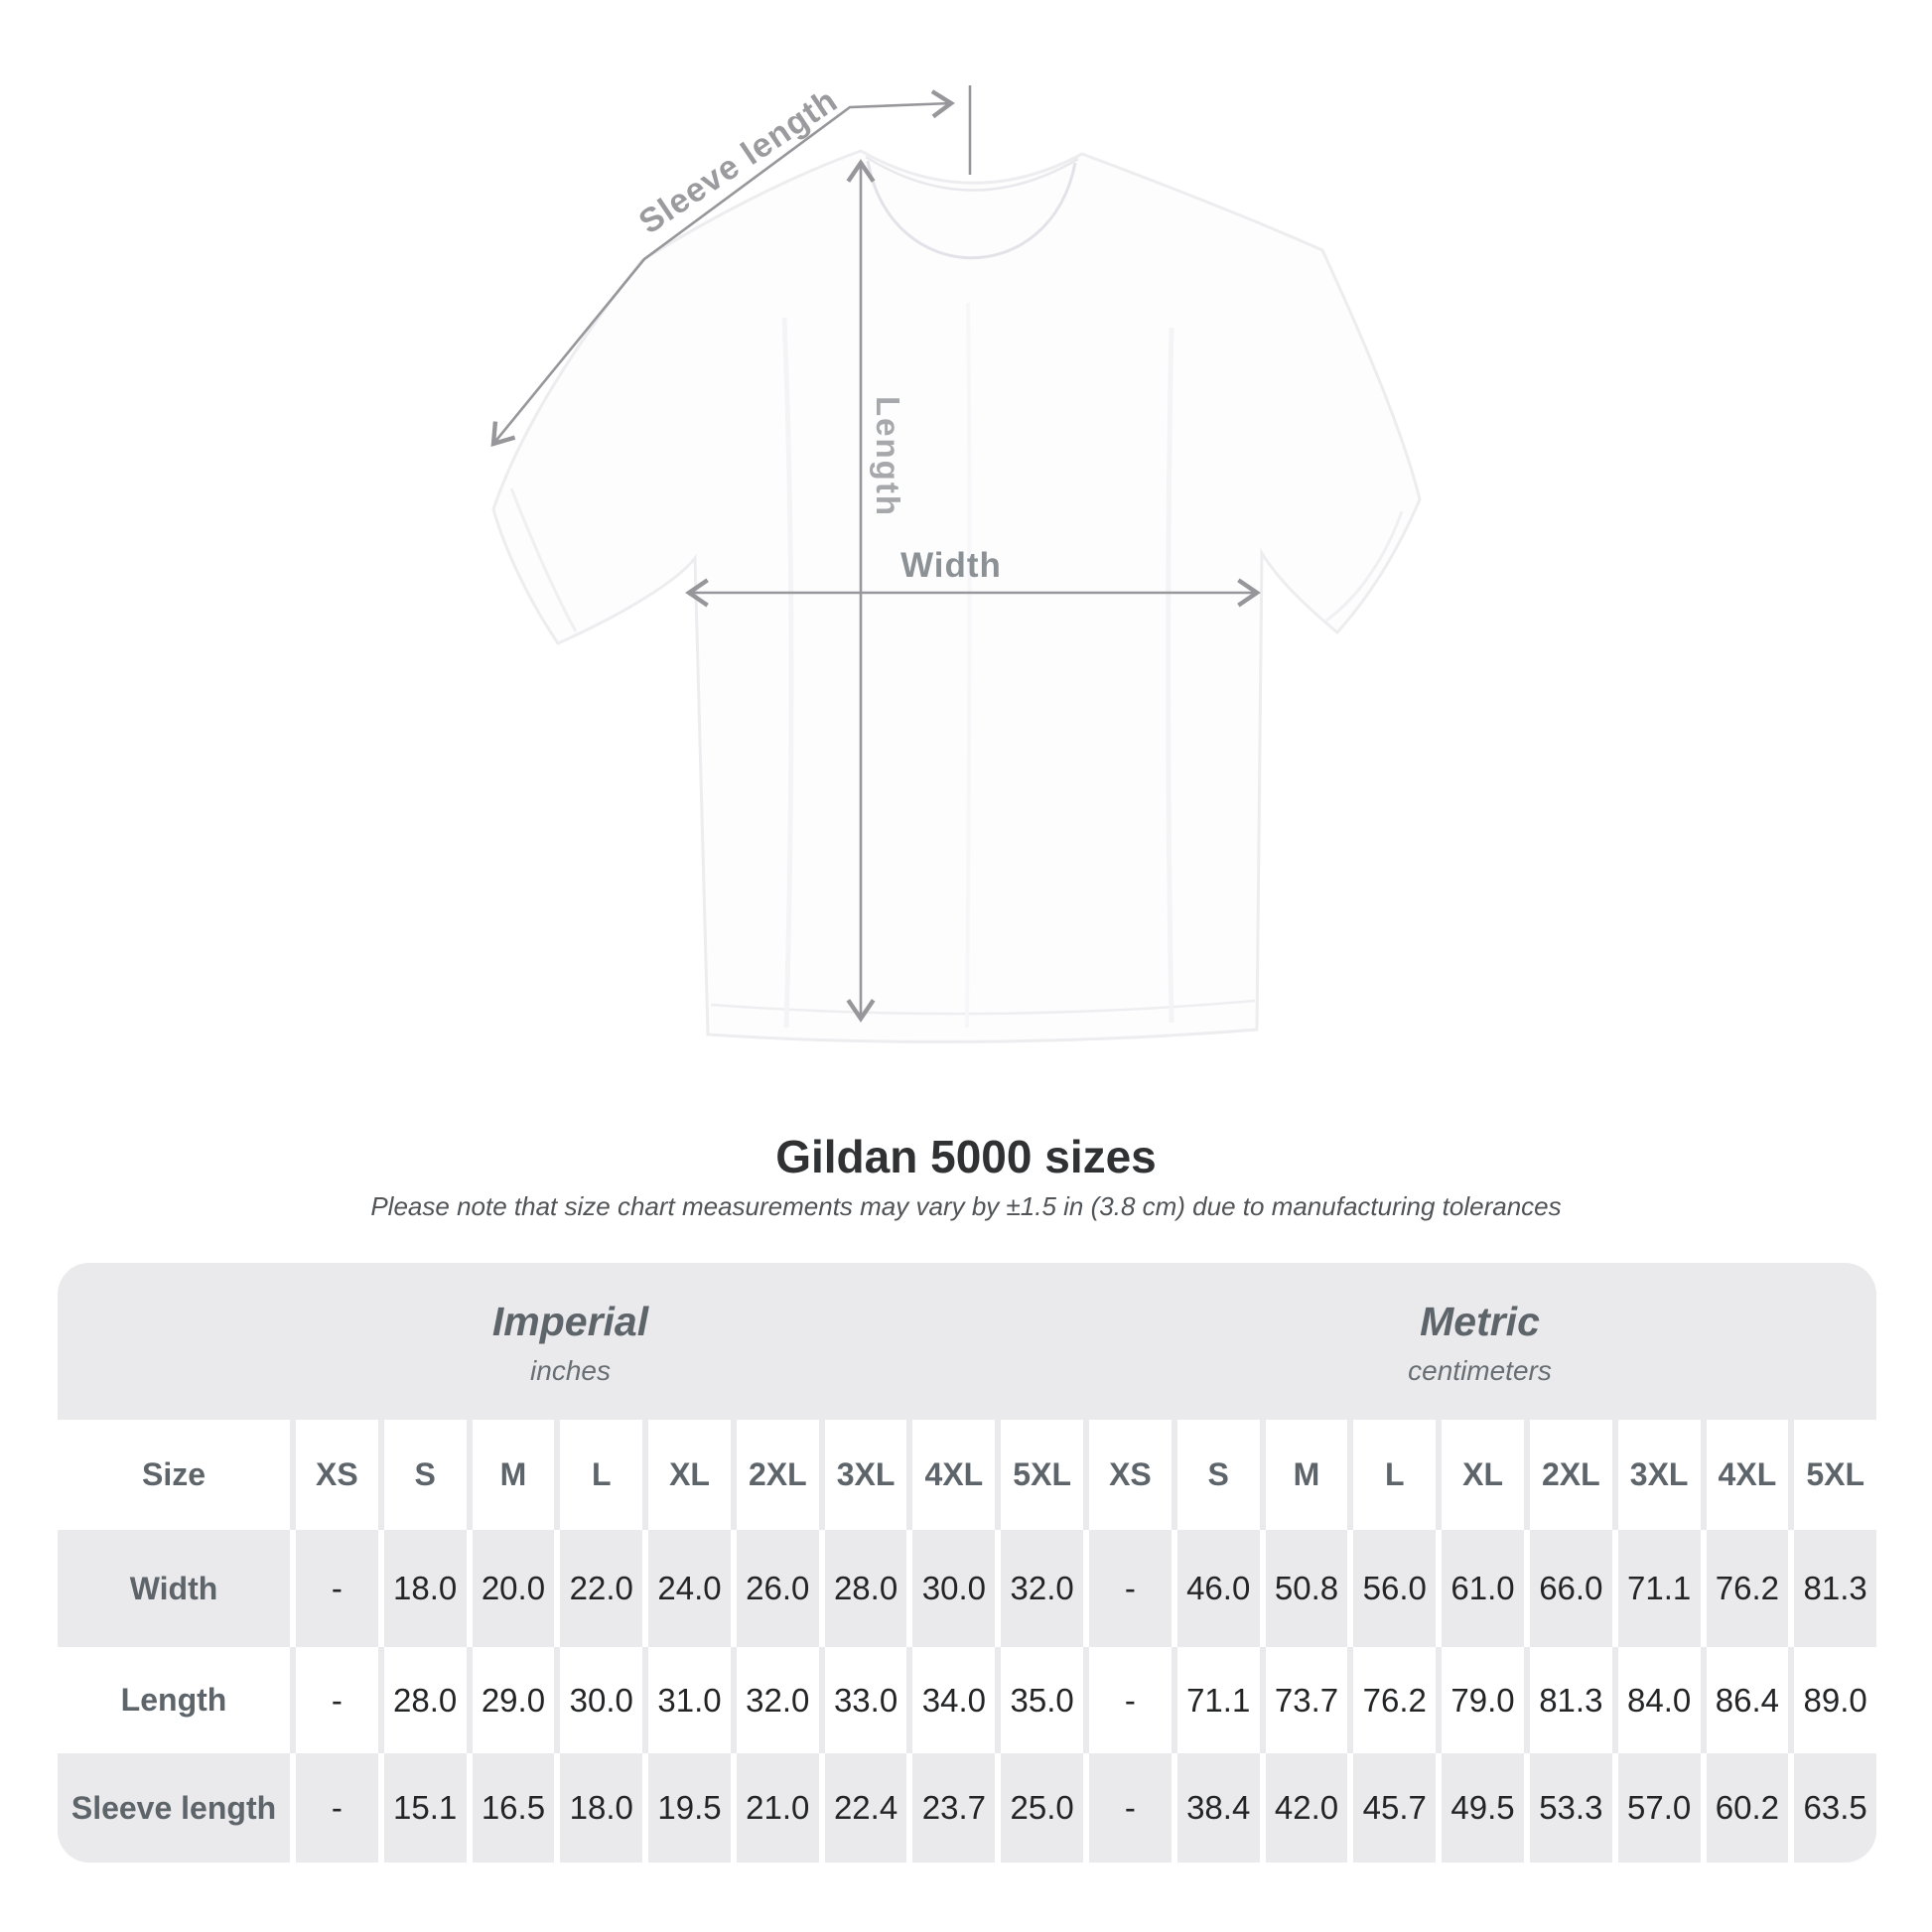 Image resolution: width=1932 pixels, height=1932 pixels. I want to click on table-cell: 89.0, so click(1835, 1700).